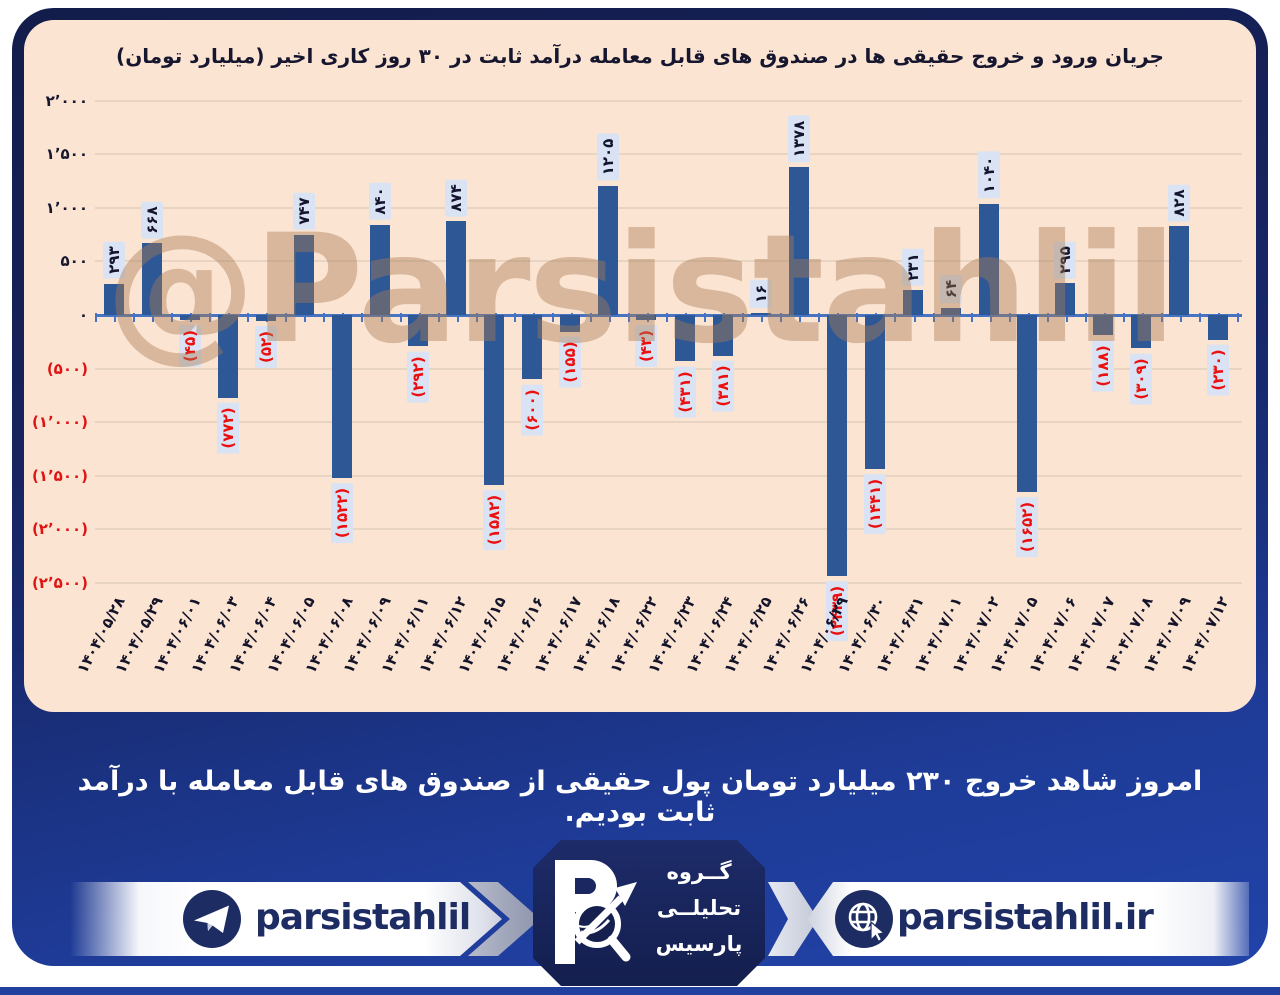  I want to click on parsis-badge: گــروه تحلیلــی پارسیس, so click(649, 913).